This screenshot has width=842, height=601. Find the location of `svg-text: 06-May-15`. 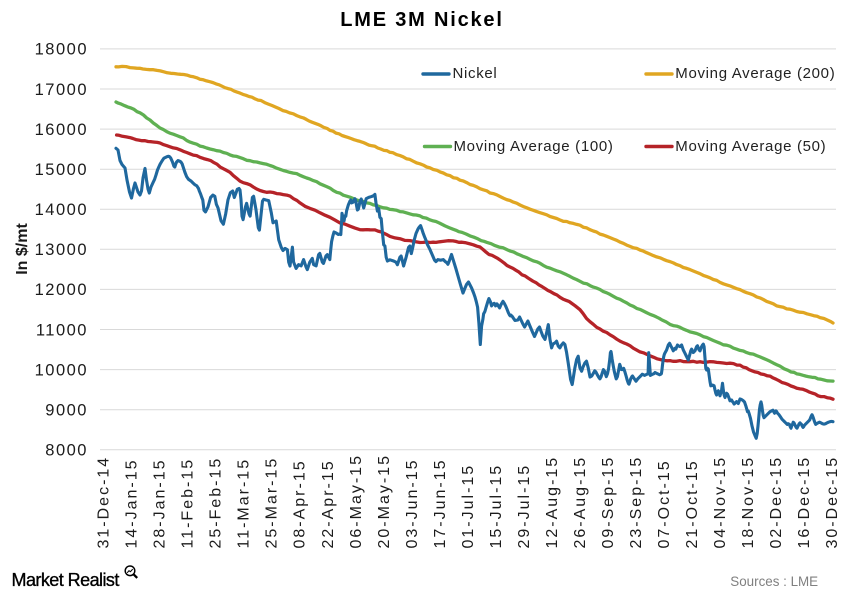

svg-text: 06-May-15 is located at coordinates (356, 501).